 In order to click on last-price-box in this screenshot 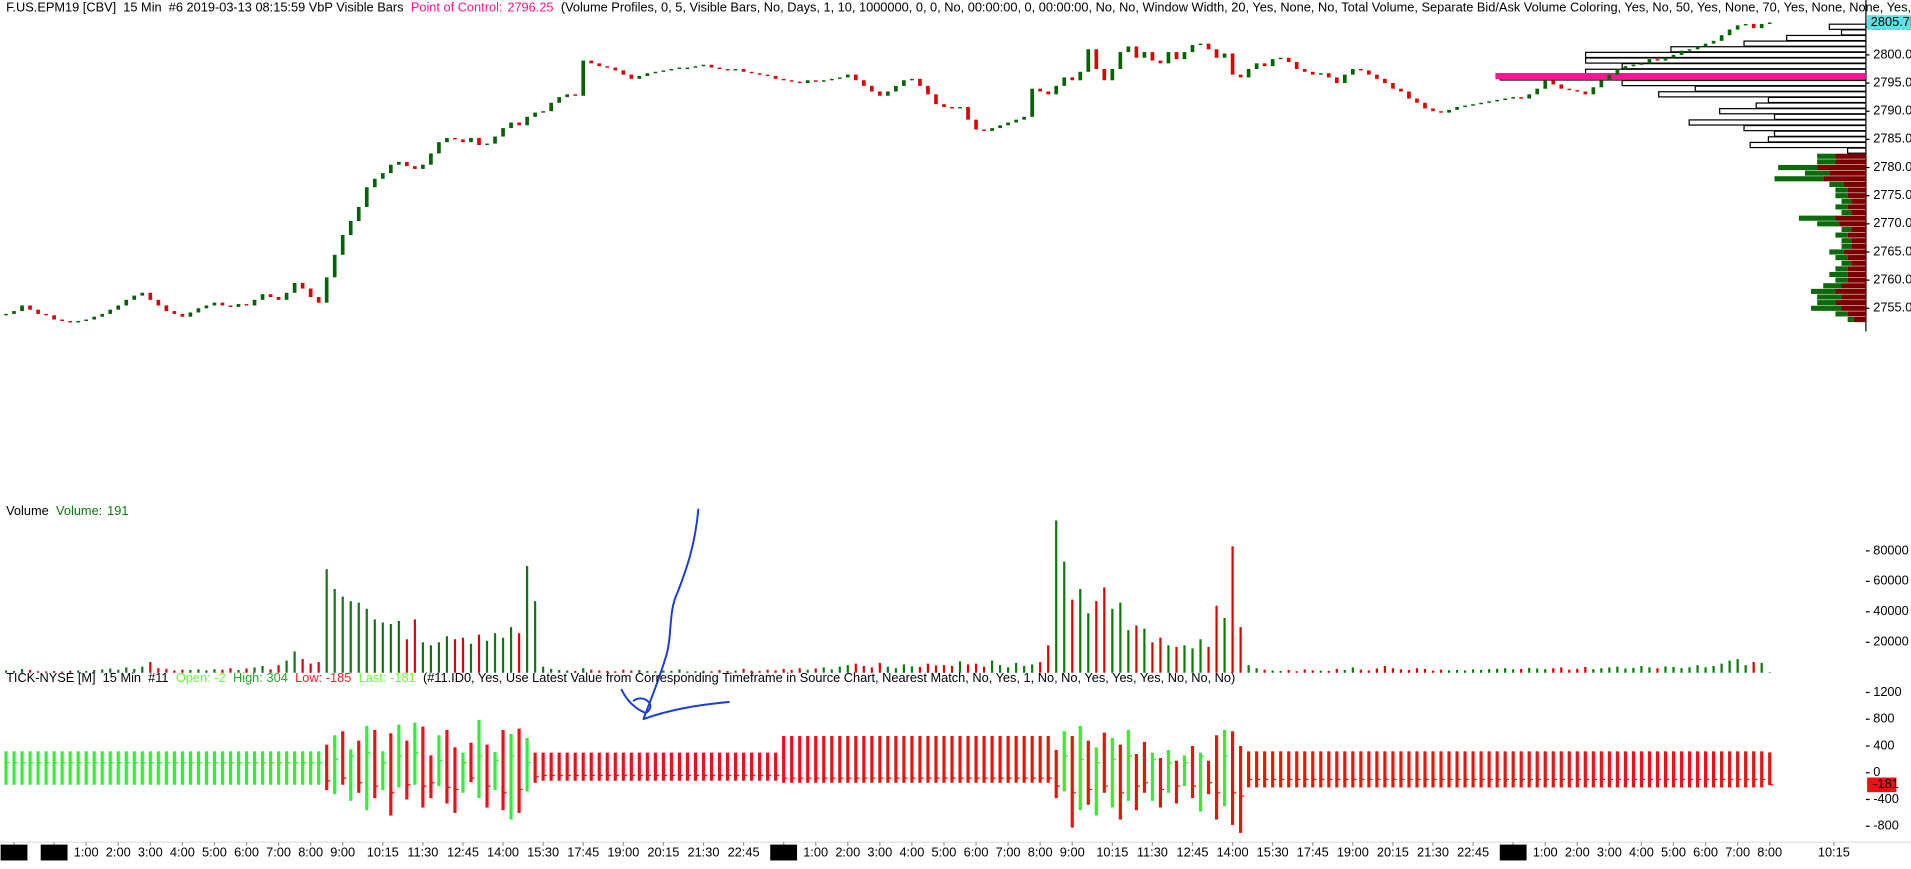, I will do `click(1889, 22)`.